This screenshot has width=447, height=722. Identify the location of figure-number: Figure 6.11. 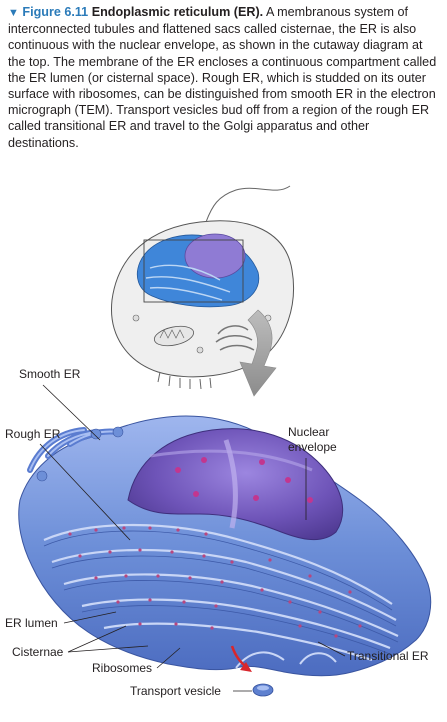
(55, 12).